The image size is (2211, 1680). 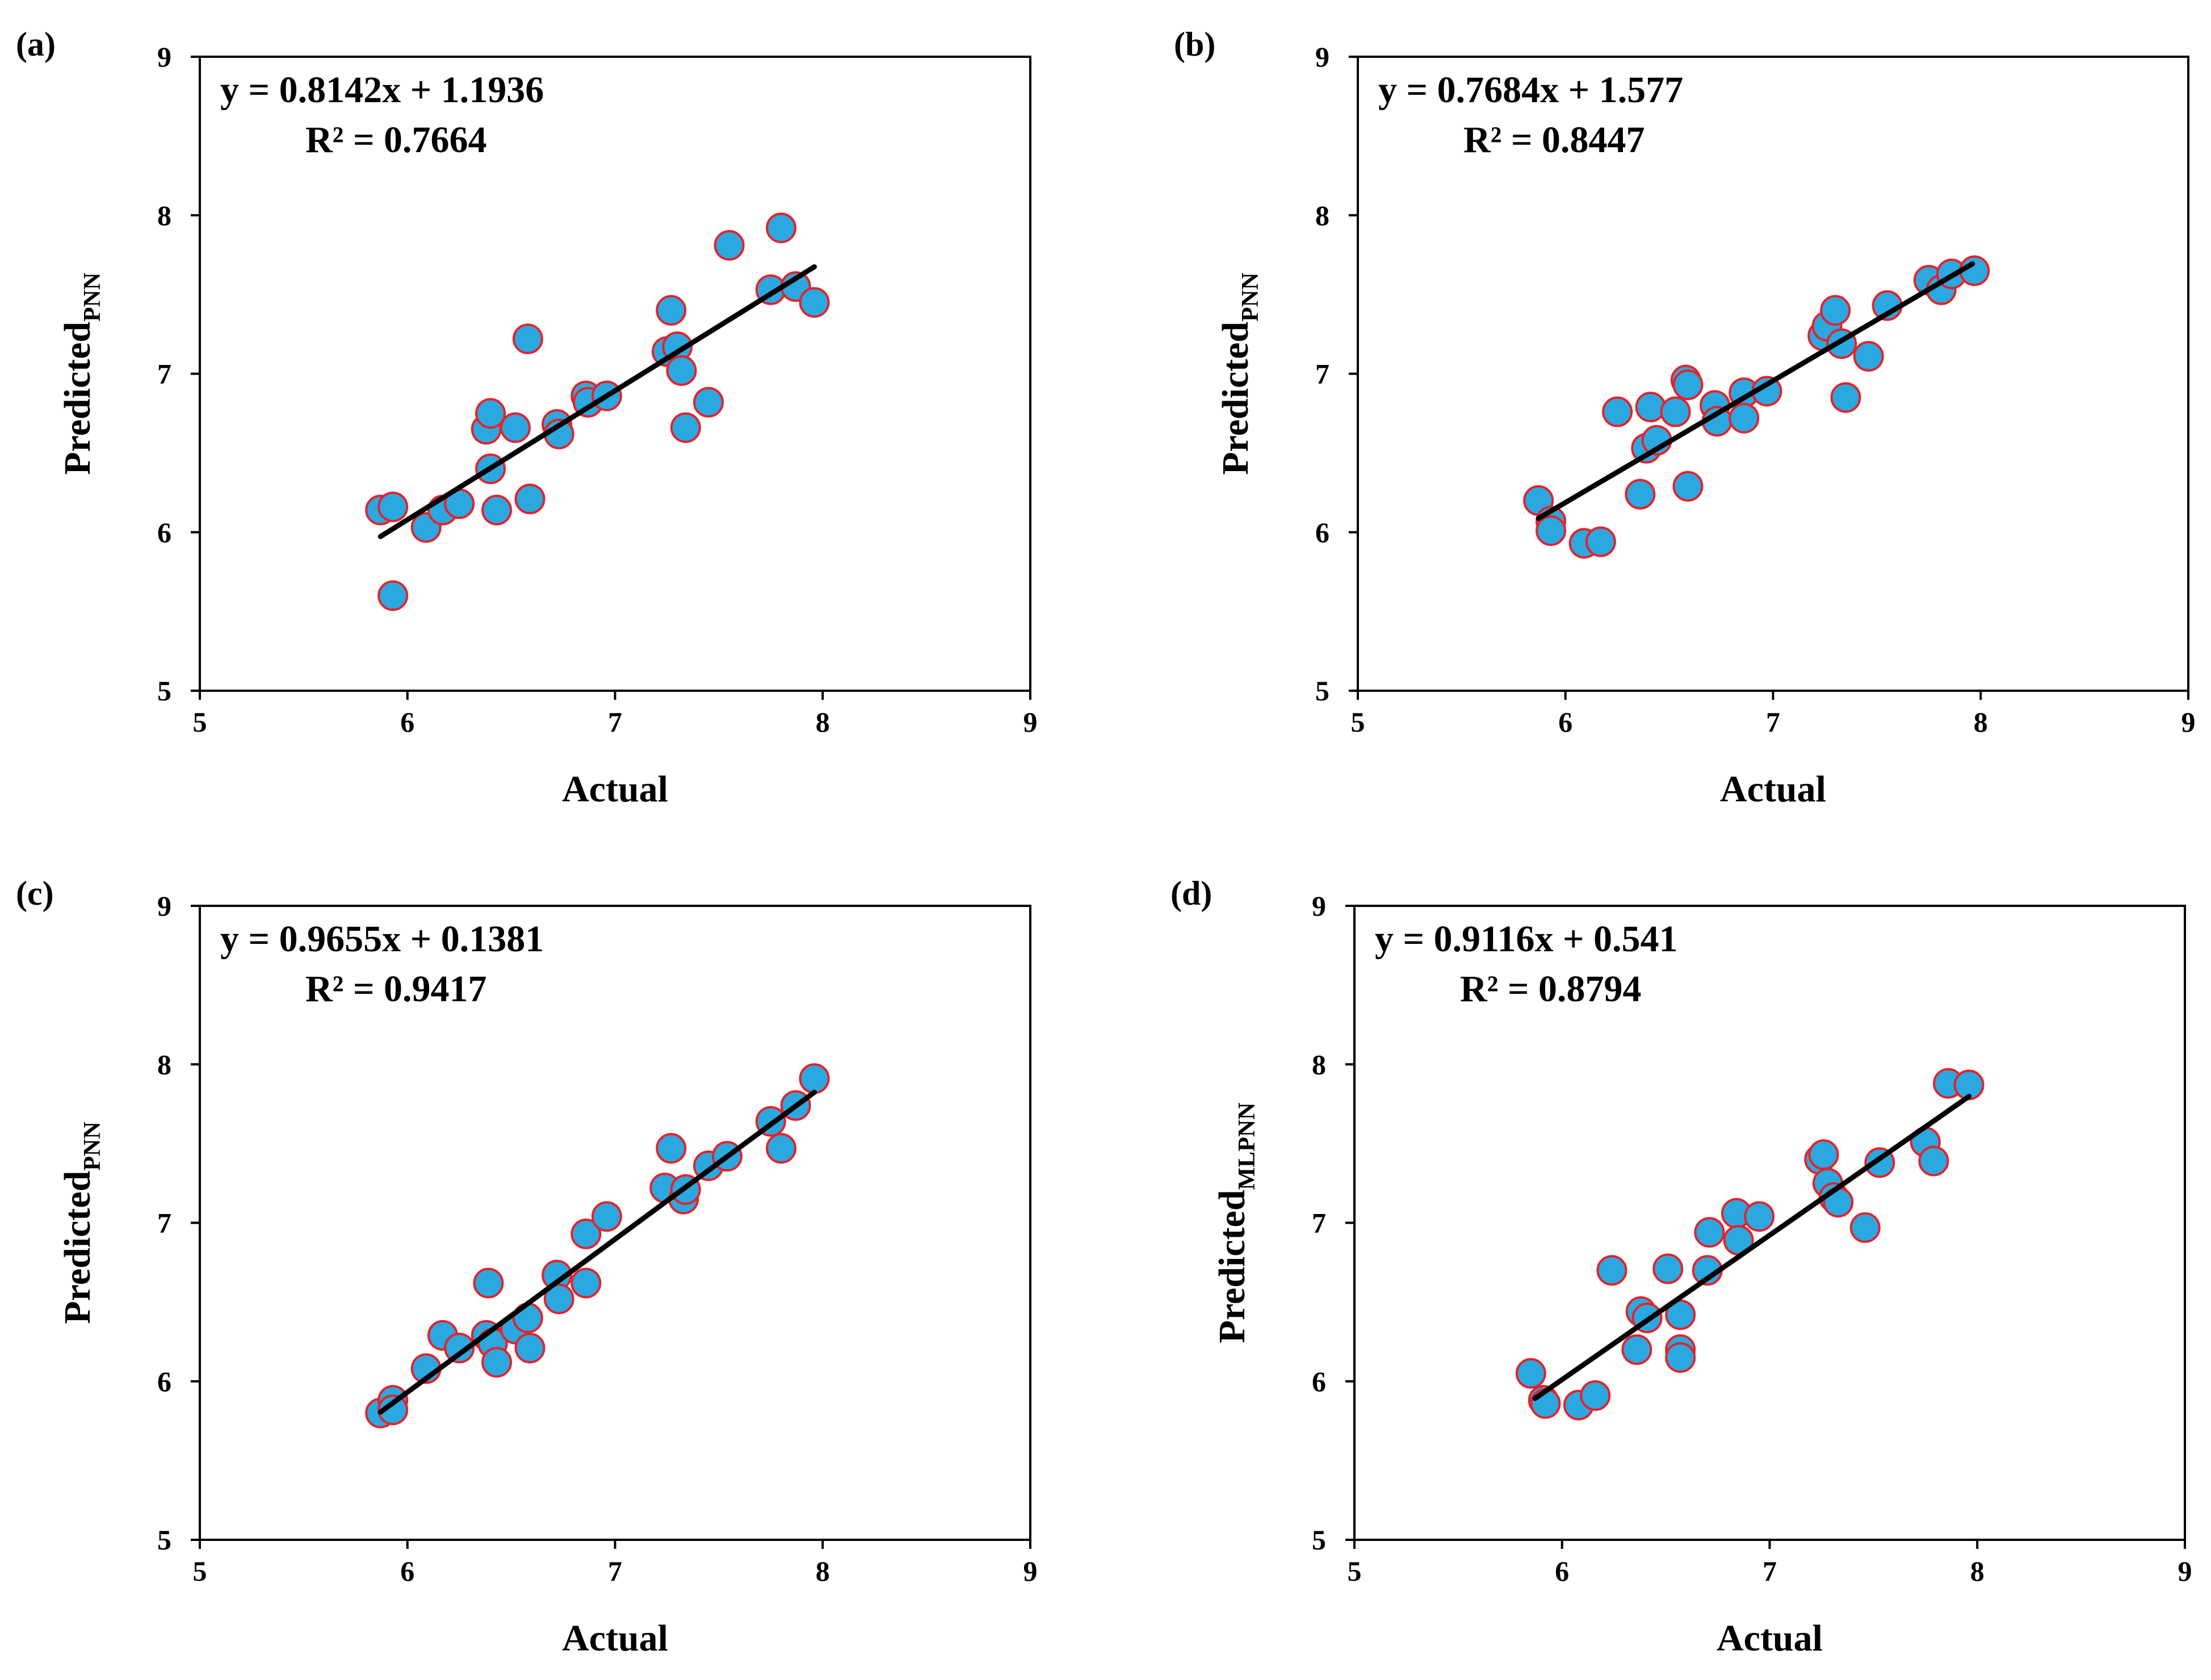 What do you see at coordinates (1247, 1146) in the screenshot?
I see `y-axis-title-subscript: MLPNN` at bounding box center [1247, 1146].